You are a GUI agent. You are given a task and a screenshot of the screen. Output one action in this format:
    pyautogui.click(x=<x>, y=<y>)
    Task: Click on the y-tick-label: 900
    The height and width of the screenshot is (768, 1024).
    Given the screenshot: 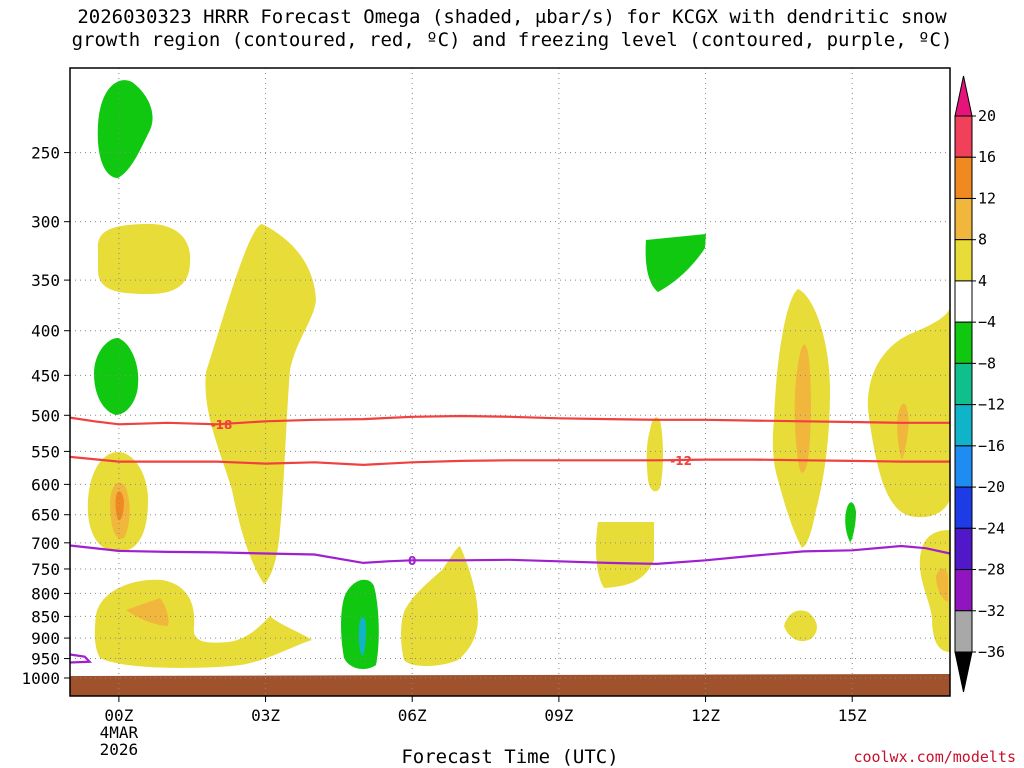 What is the action you would take?
    pyautogui.click(x=45, y=638)
    